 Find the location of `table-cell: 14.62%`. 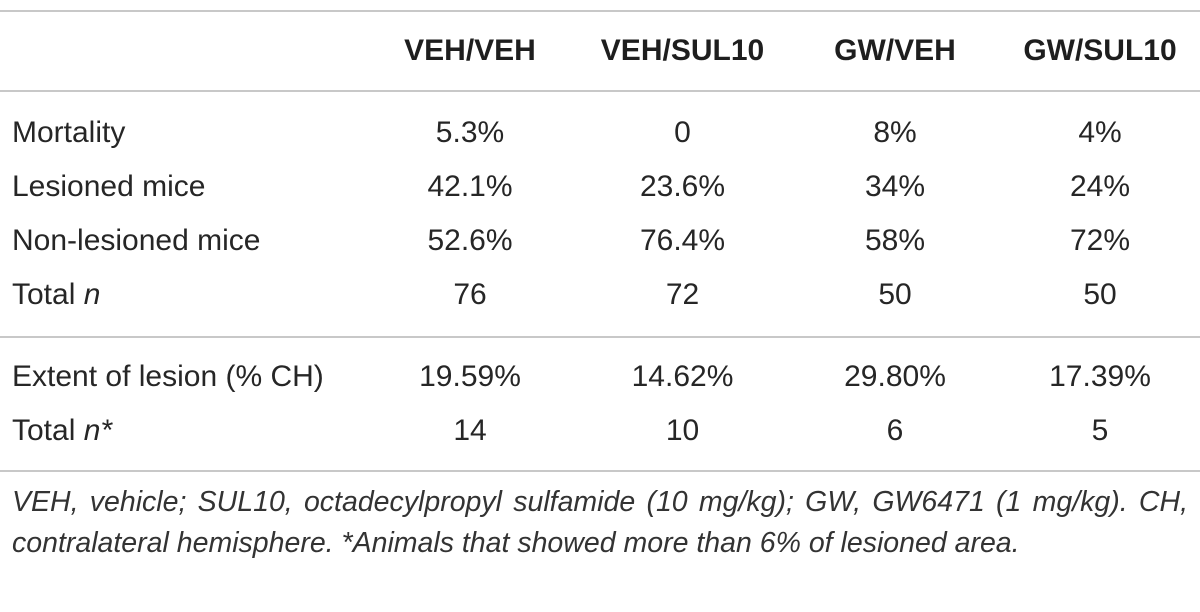

table-cell: 14.62% is located at coordinates (682, 376).